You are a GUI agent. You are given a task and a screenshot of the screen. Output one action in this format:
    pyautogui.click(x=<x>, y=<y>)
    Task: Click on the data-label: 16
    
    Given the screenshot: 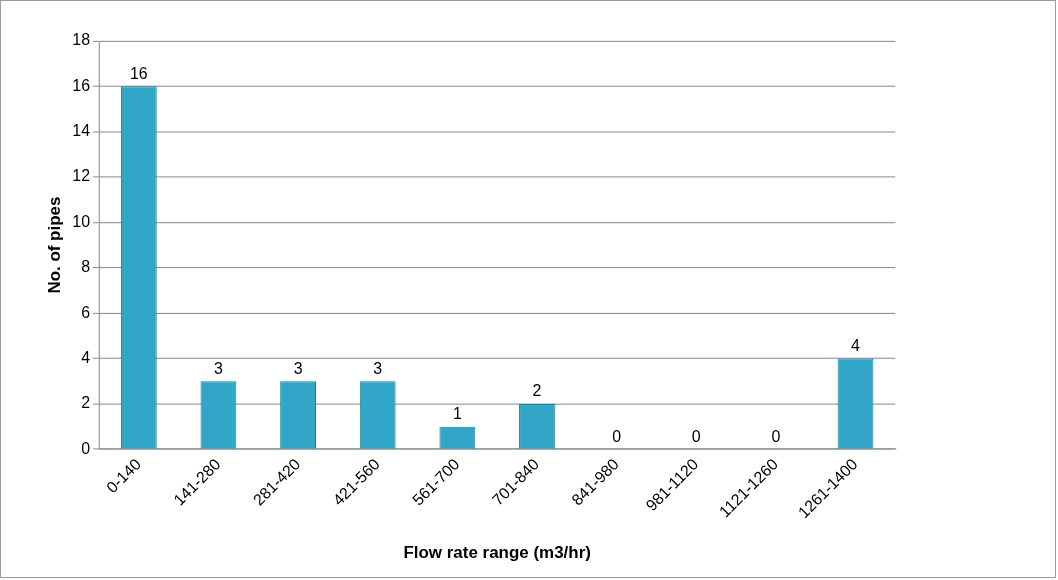 What is the action you would take?
    pyautogui.click(x=138, y=73)
    